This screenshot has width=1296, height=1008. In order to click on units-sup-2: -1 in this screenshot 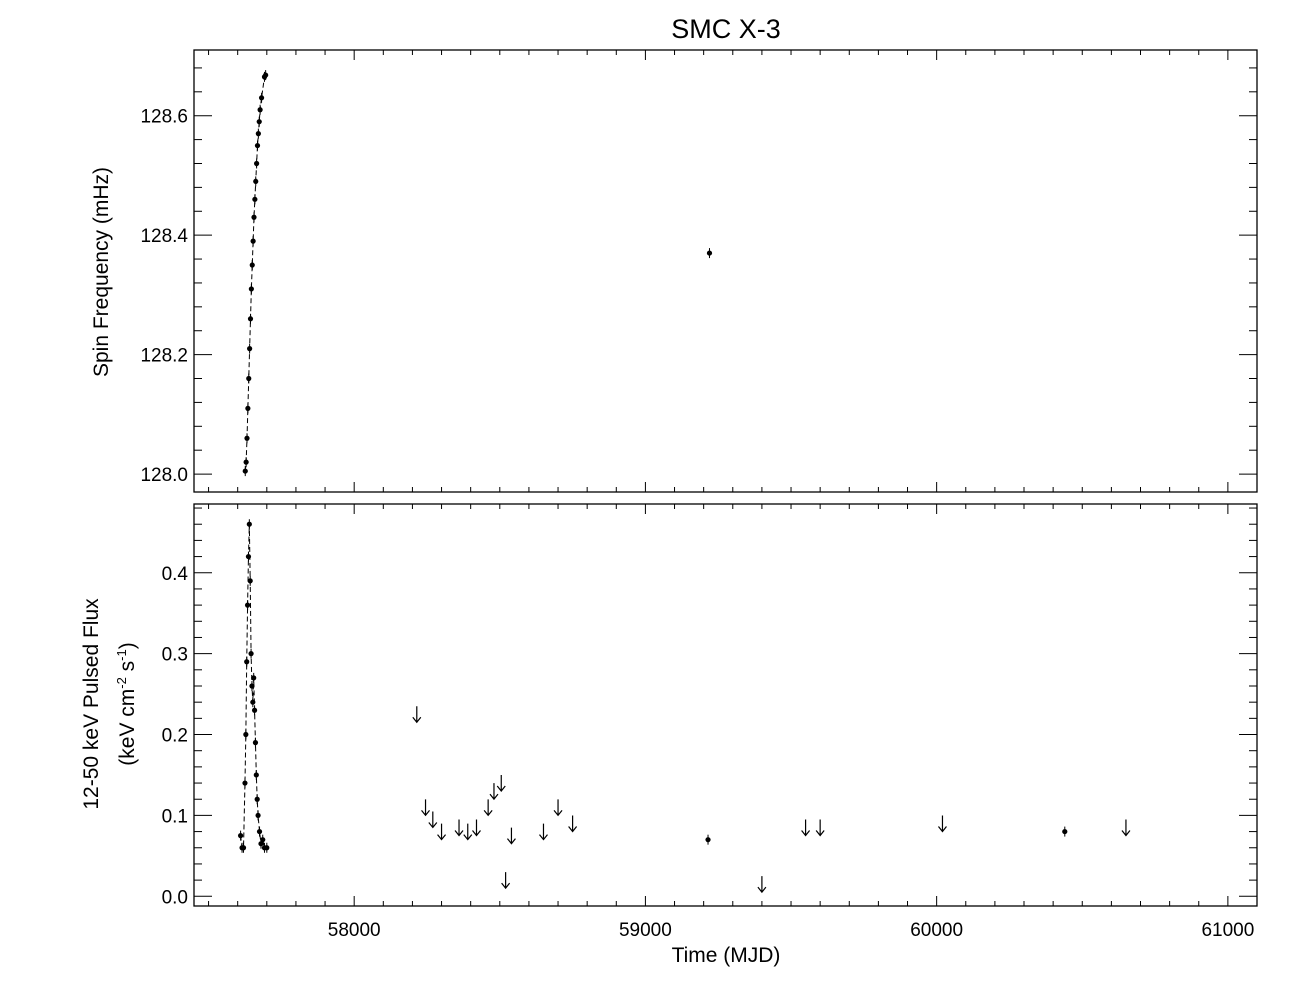, I will do `click(121, 655)`.